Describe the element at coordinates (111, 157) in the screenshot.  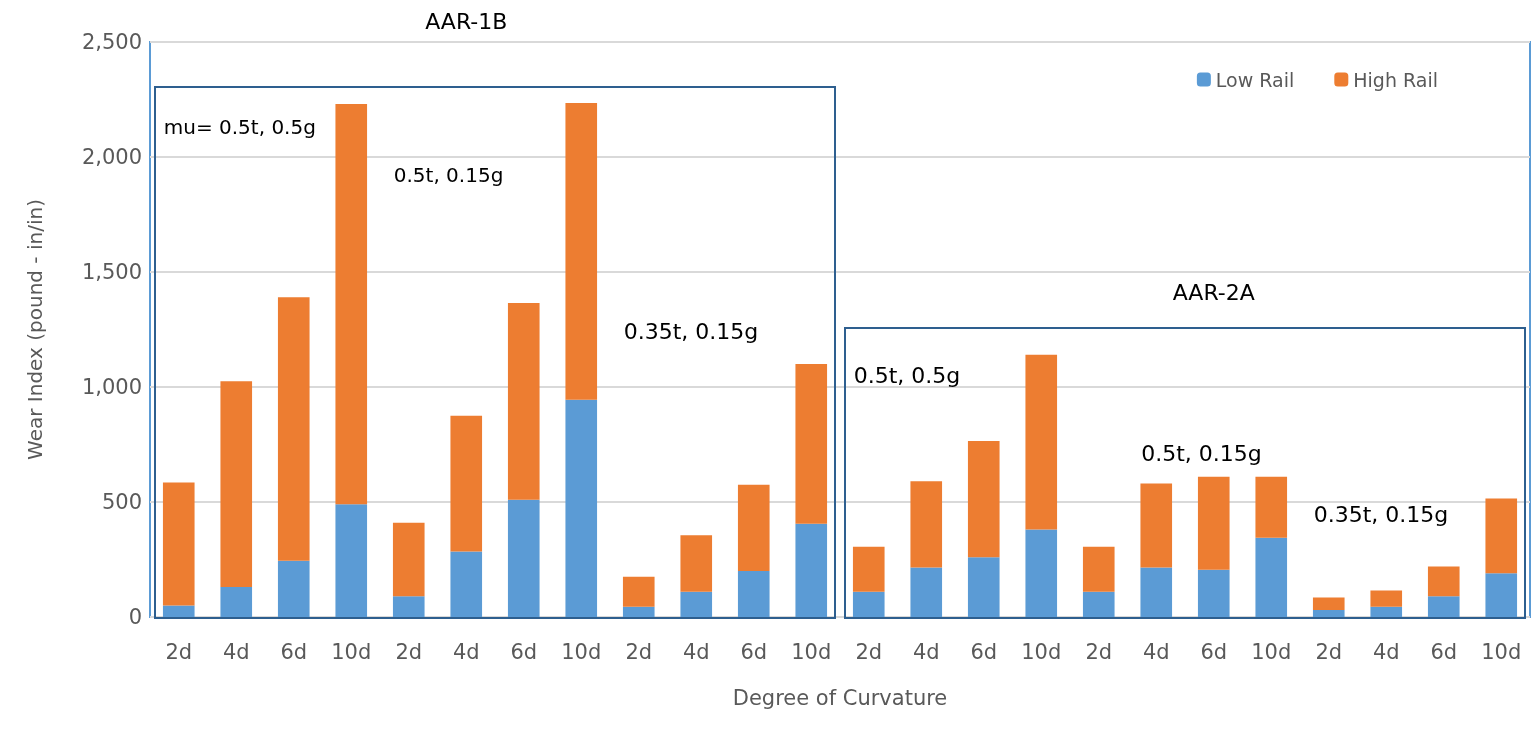
I see `y-tick-label: 2,000` at that location.